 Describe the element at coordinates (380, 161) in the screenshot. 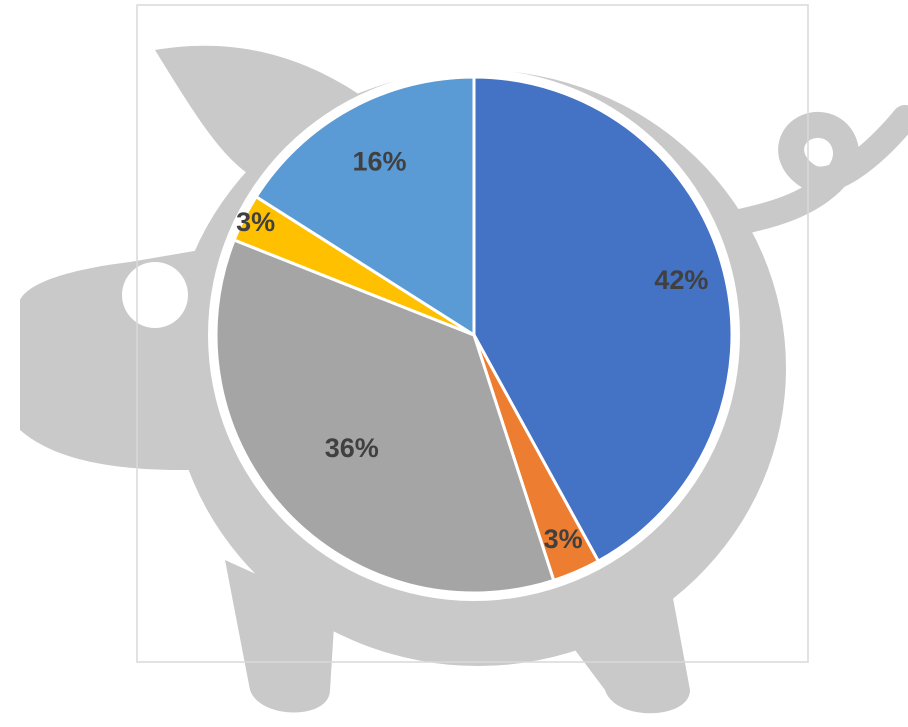

I see `pie-data-label: 16%` at that location.